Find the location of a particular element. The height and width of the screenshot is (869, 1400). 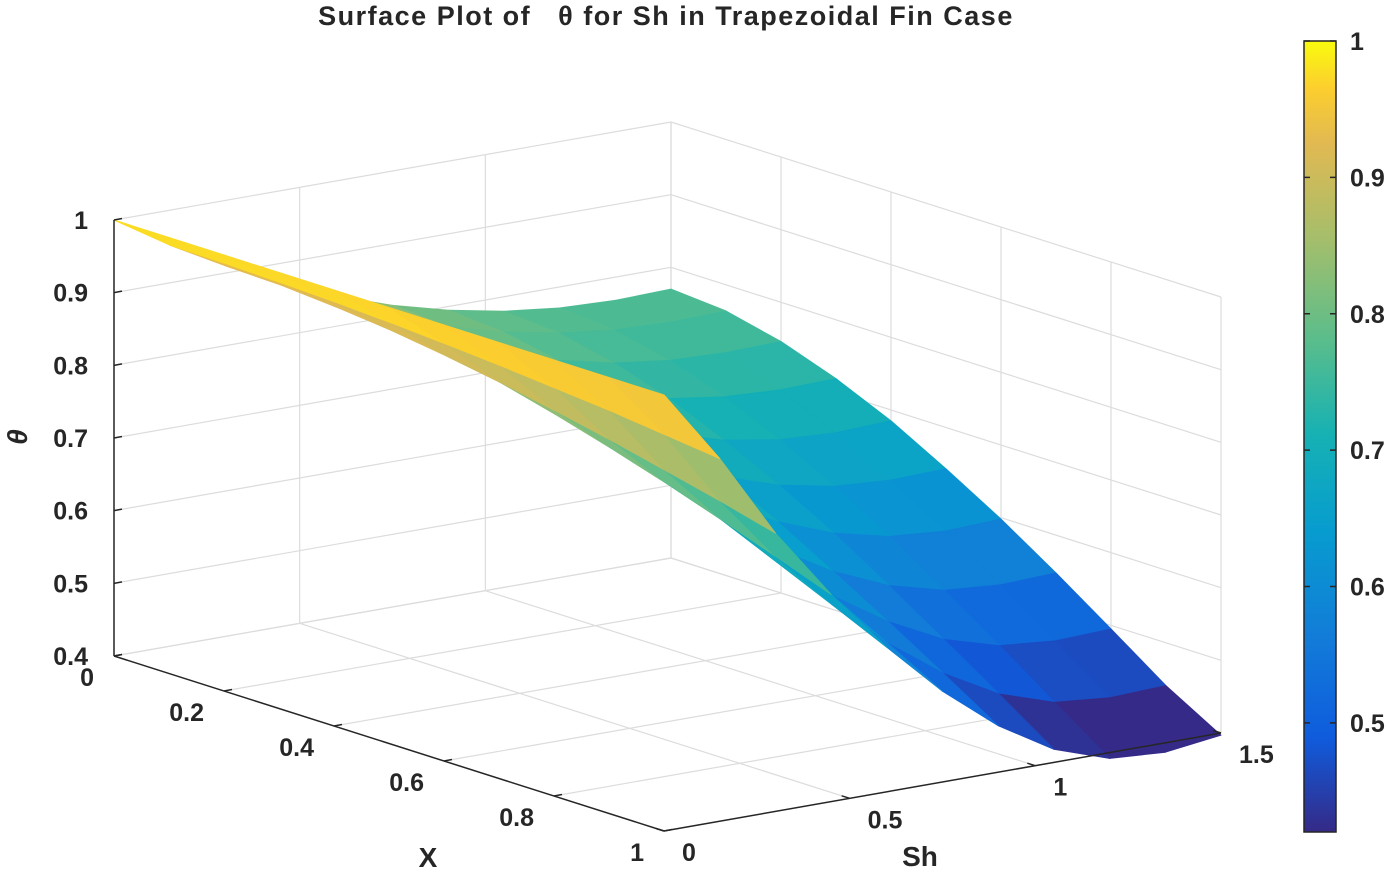

colorbar-fill is located at coordinates (1320, 436).